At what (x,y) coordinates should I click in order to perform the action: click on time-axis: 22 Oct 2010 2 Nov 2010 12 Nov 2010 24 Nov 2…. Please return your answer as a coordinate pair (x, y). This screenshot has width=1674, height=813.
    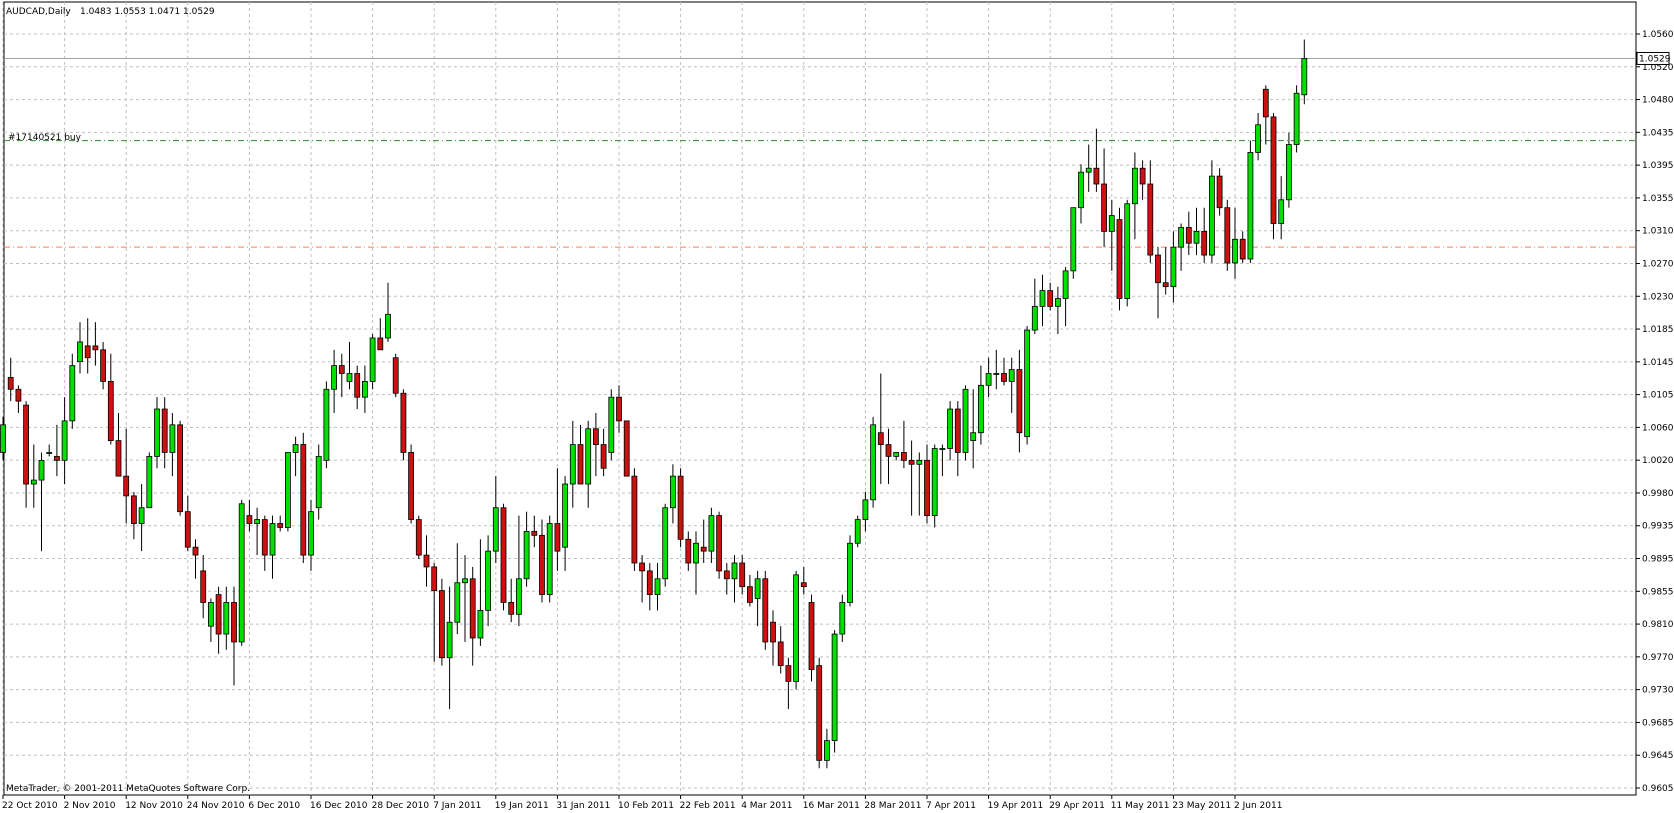
    Looking at the image, I should click on (642, 803).